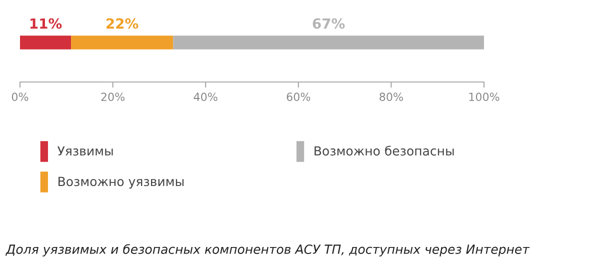 The width and height of the screenshot is (596, 272). What do you see at coordinates (206, 97) in the screenshot?
I see `x-tick-label: 40%` at bounding box center [206, 97].